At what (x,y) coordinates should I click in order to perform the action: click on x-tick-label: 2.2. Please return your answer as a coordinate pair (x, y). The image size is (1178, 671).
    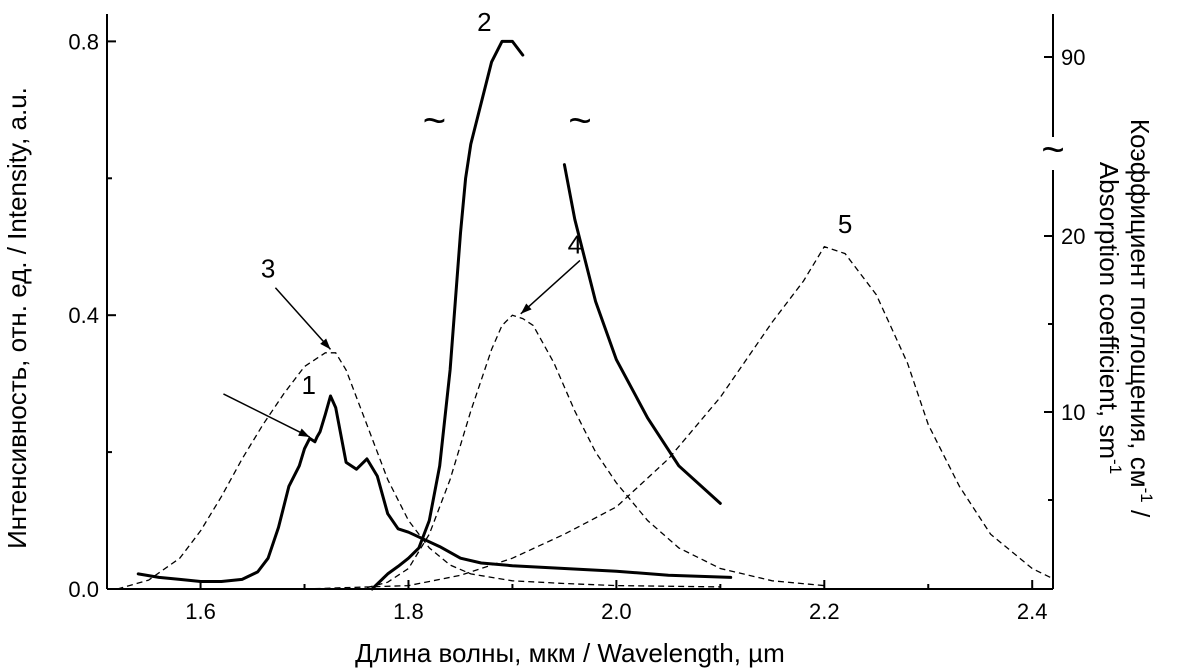
    Looking at the image, I should click on (824, 611).